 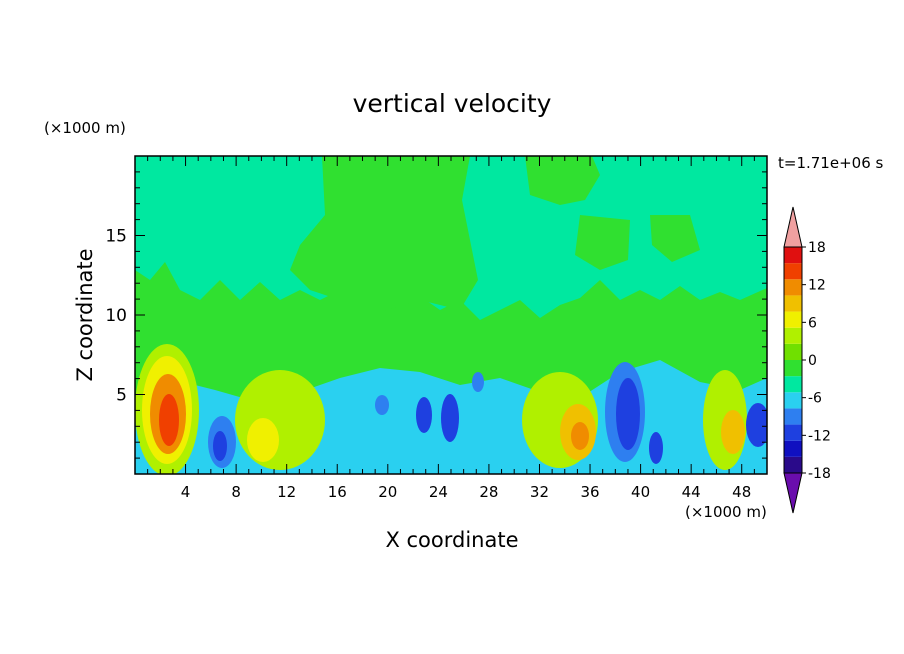 I want to click on y-unit-label: (×1000 m), so click(x=85, y=128).